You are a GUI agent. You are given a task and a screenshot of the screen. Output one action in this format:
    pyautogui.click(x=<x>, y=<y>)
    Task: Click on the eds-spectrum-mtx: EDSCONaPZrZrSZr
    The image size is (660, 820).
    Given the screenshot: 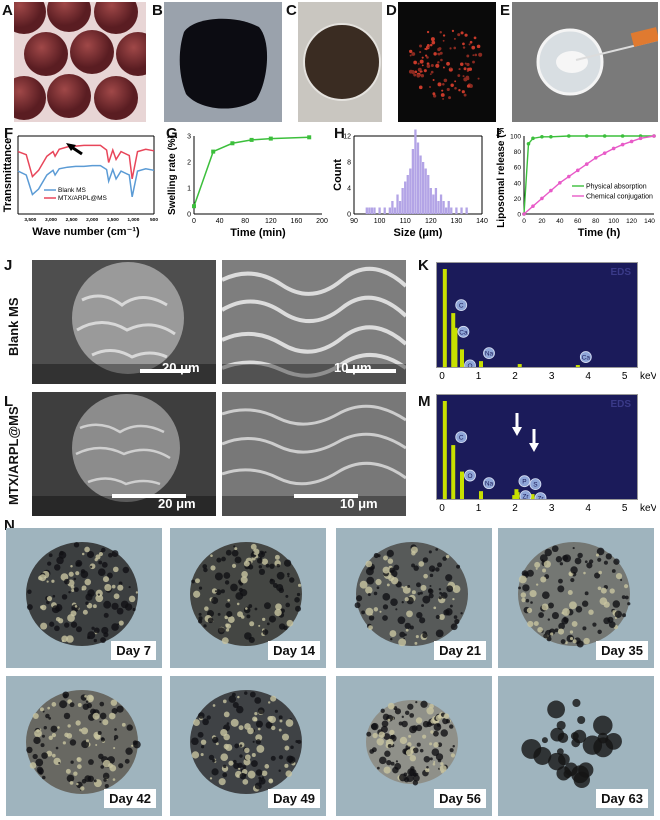 What is the action you would take?
    pyautogui.click(x=537, y=455)
    